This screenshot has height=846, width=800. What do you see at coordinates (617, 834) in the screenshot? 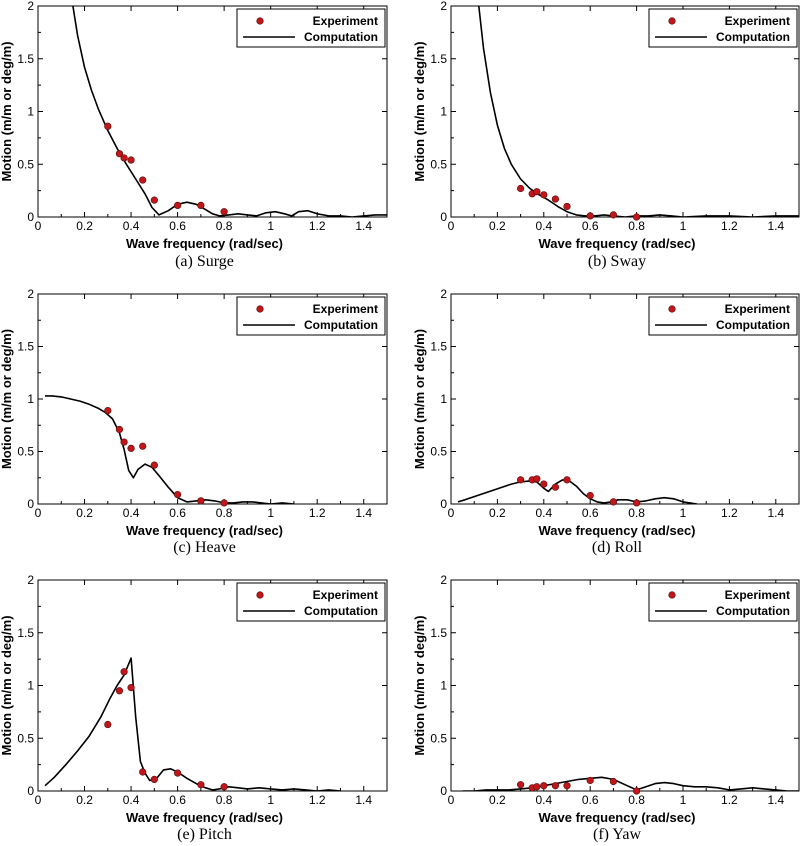
I see `panel-caption: (f) Yaw` at bounding box center [617, 834].